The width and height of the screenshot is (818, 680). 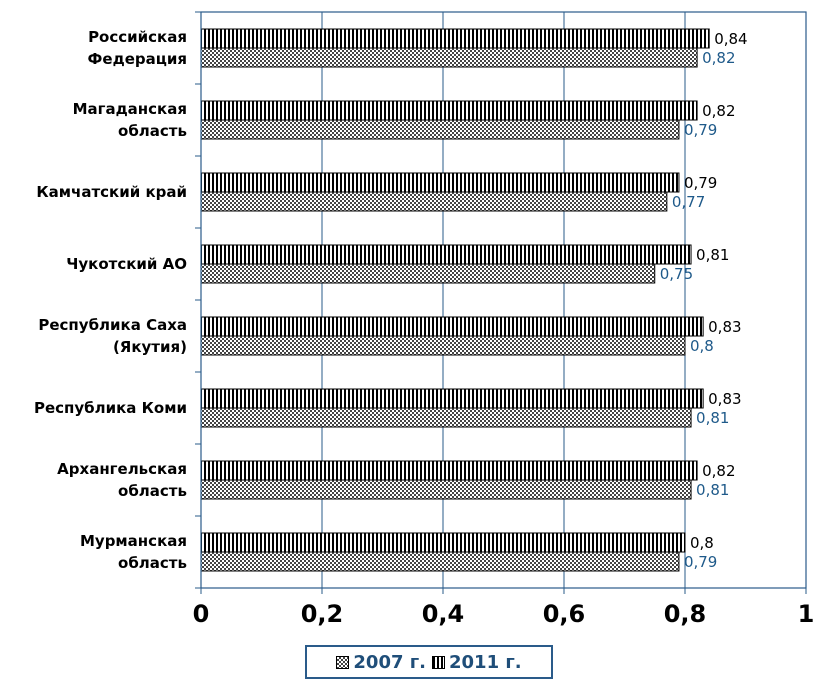 I want to click on category-label-line: Российская, so click(x=137, y=37).